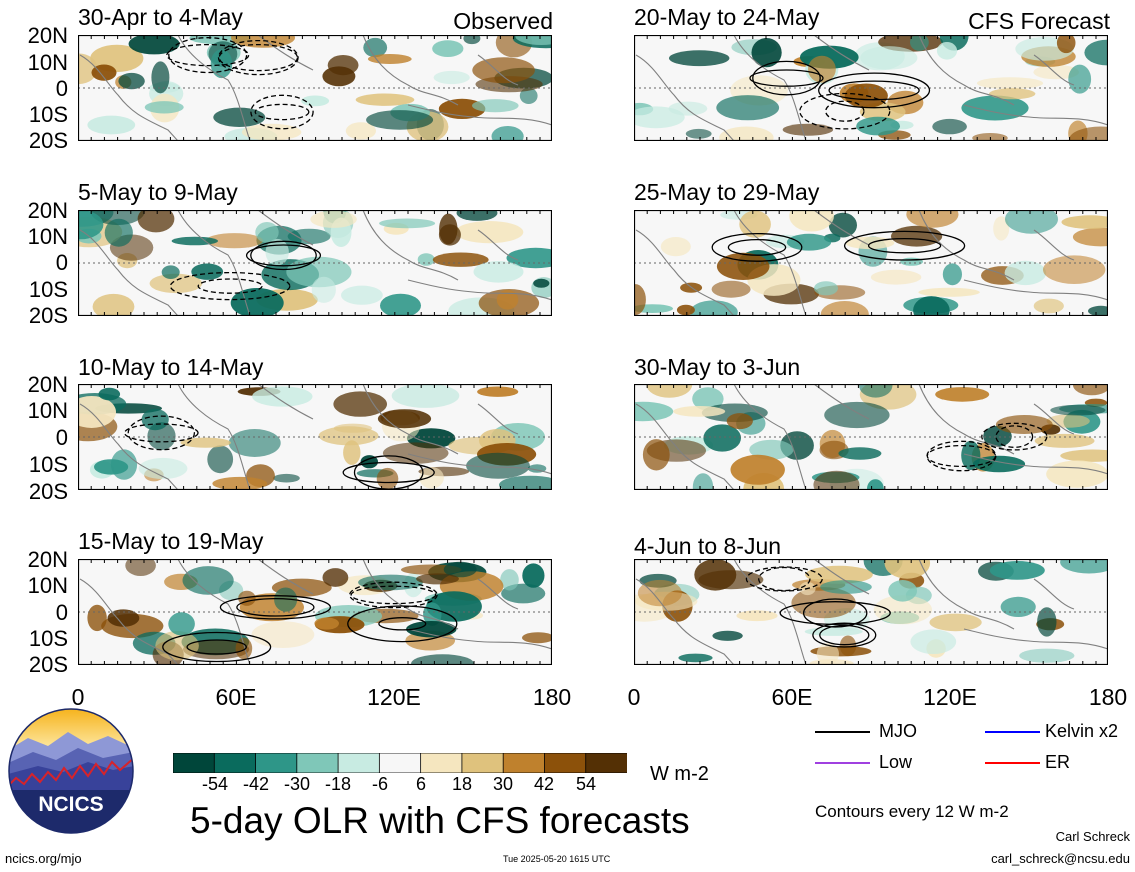  What do you see at coordinates (679, 774) in the screenshot?
I see `colorbar-units: W m-2` at bounding box center [679, 774].